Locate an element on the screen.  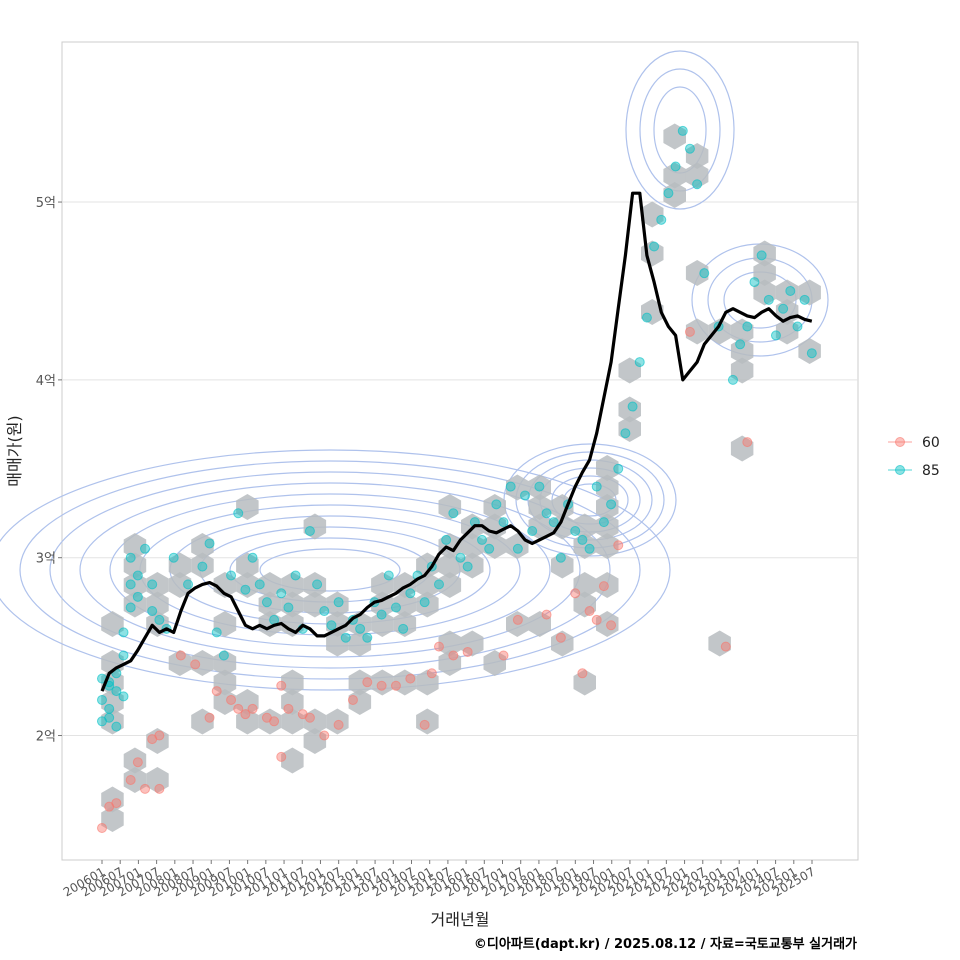
contour-ring is located at coordinates (330, 570).